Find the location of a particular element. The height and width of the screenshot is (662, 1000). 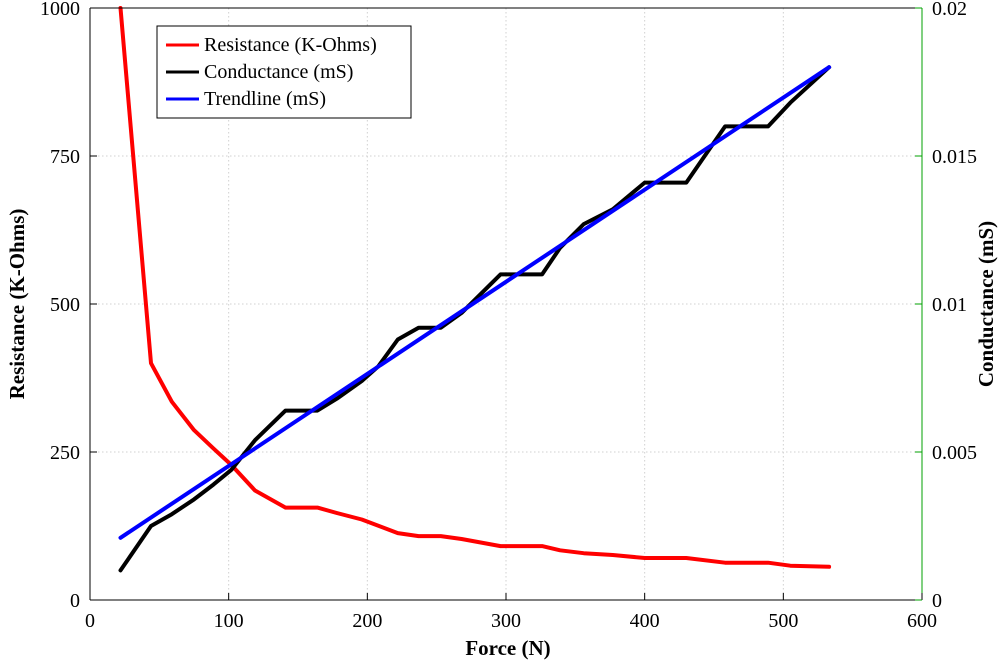

x-axis-title: Force (N) is located at coordinates (507, 648).